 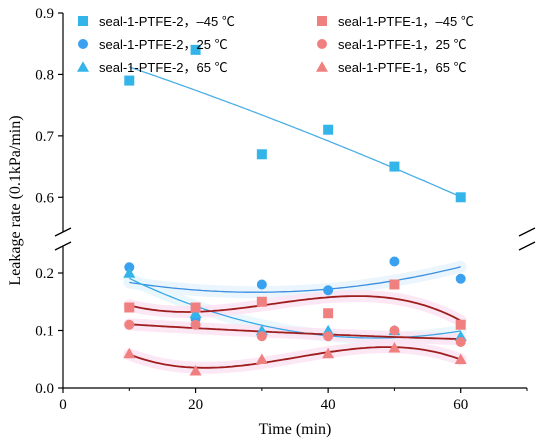 I want to click on legend-item: seal-1-PTFE-1，25 ℃, so click(x=392, y=44).